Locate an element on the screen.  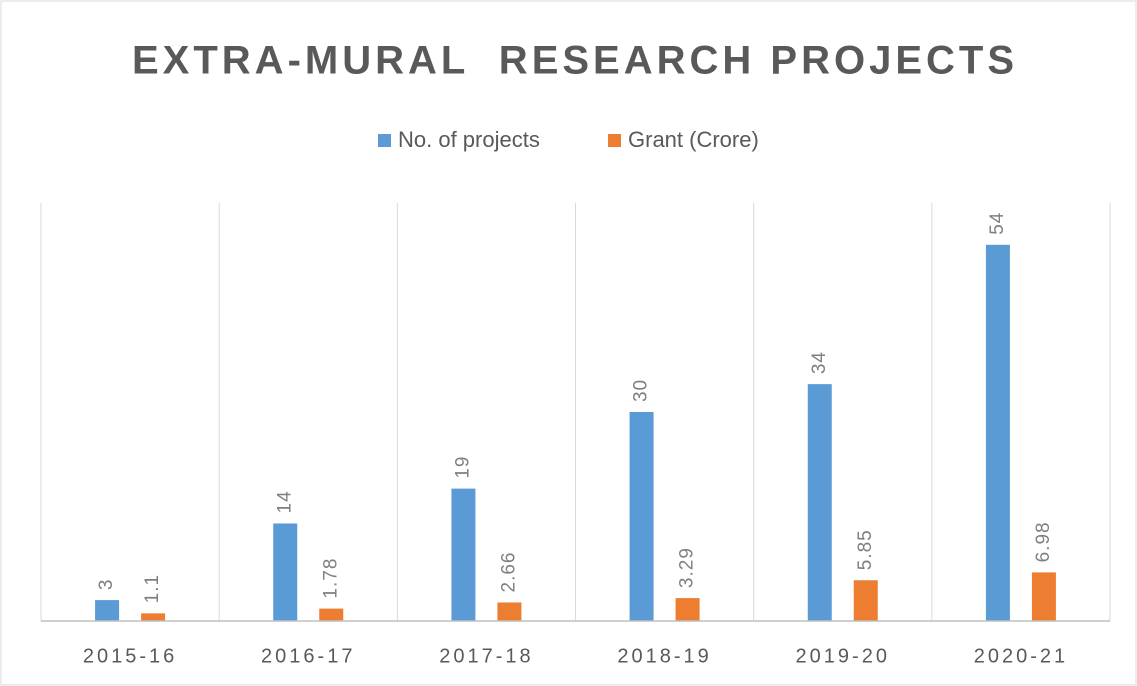
data-label: 2.66 is located at coordinates (508, 571).